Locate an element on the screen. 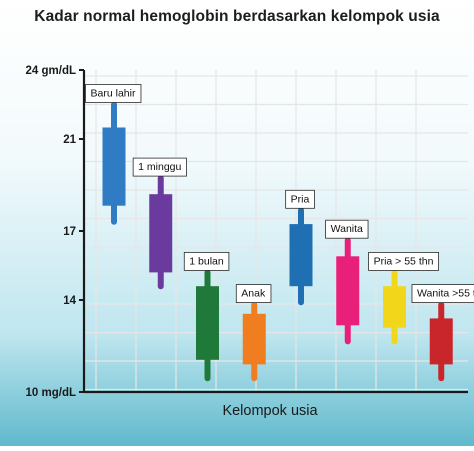  category-label: 1 minggu is located at coordinates (159, 167).